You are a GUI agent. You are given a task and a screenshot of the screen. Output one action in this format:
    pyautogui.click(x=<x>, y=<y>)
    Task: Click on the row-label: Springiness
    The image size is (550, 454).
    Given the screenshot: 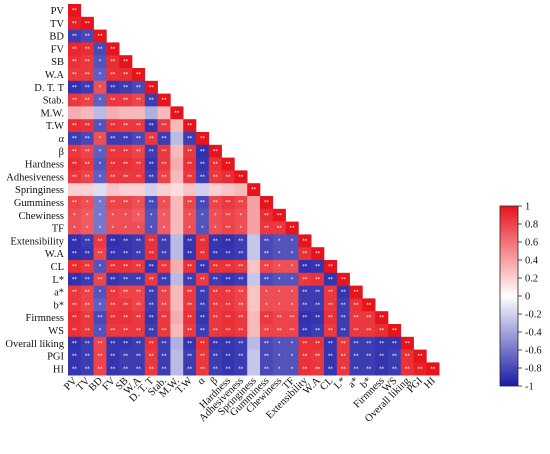 What is the action you would take?
    pyautogui.click(x=39, y=190)
    